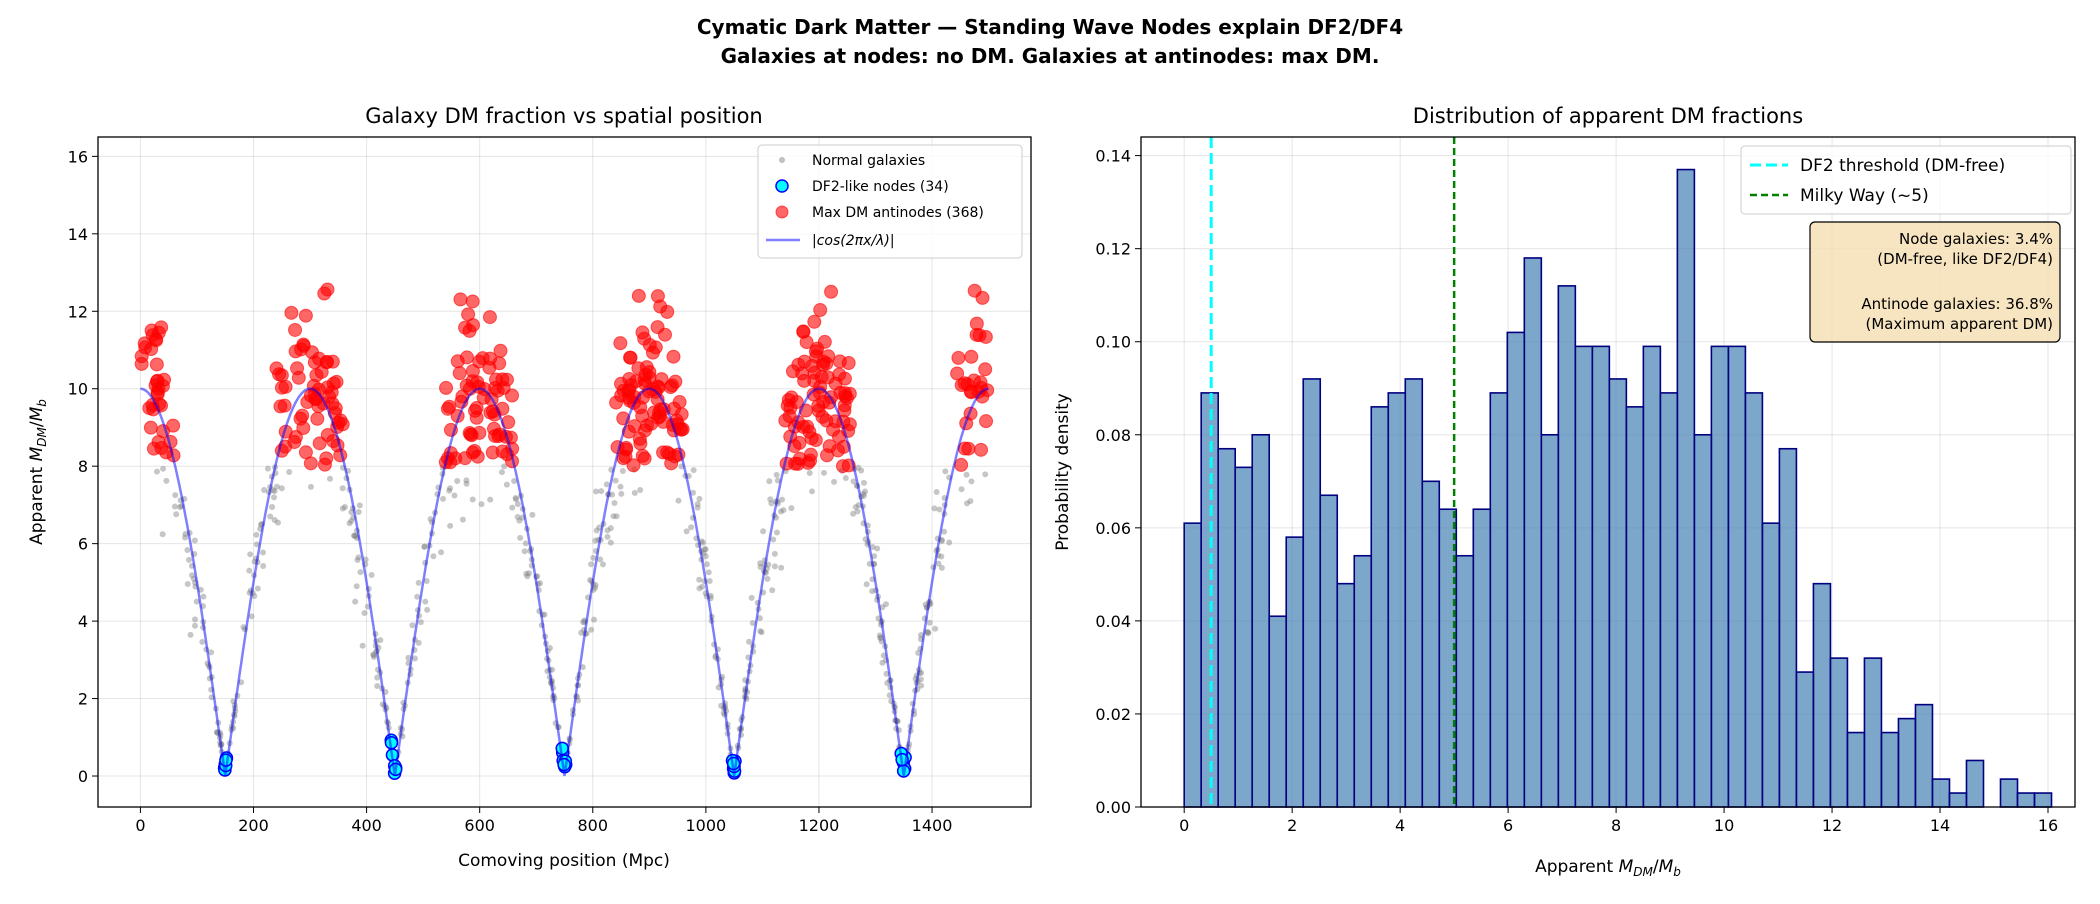 The width and height of the screenshot is (2100, 904). Describe the element at coordinates (83, 466) in the screenshot. I see `y-tick-label: 8` at that location.